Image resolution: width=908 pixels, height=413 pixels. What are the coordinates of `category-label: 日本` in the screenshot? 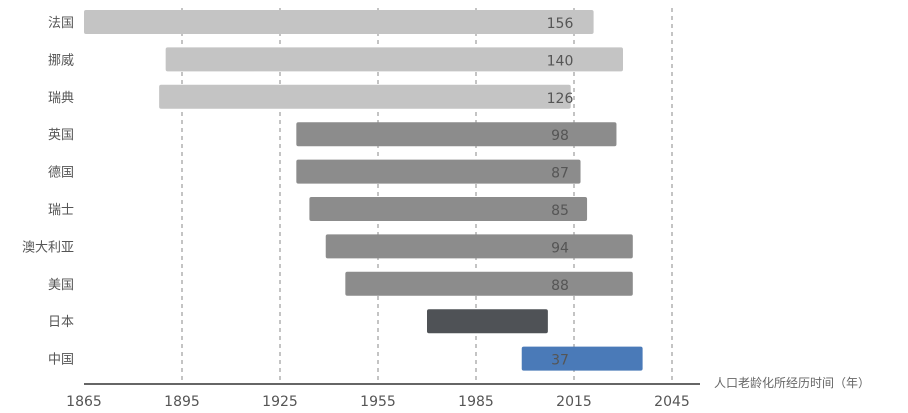 It's located at (61, 322).